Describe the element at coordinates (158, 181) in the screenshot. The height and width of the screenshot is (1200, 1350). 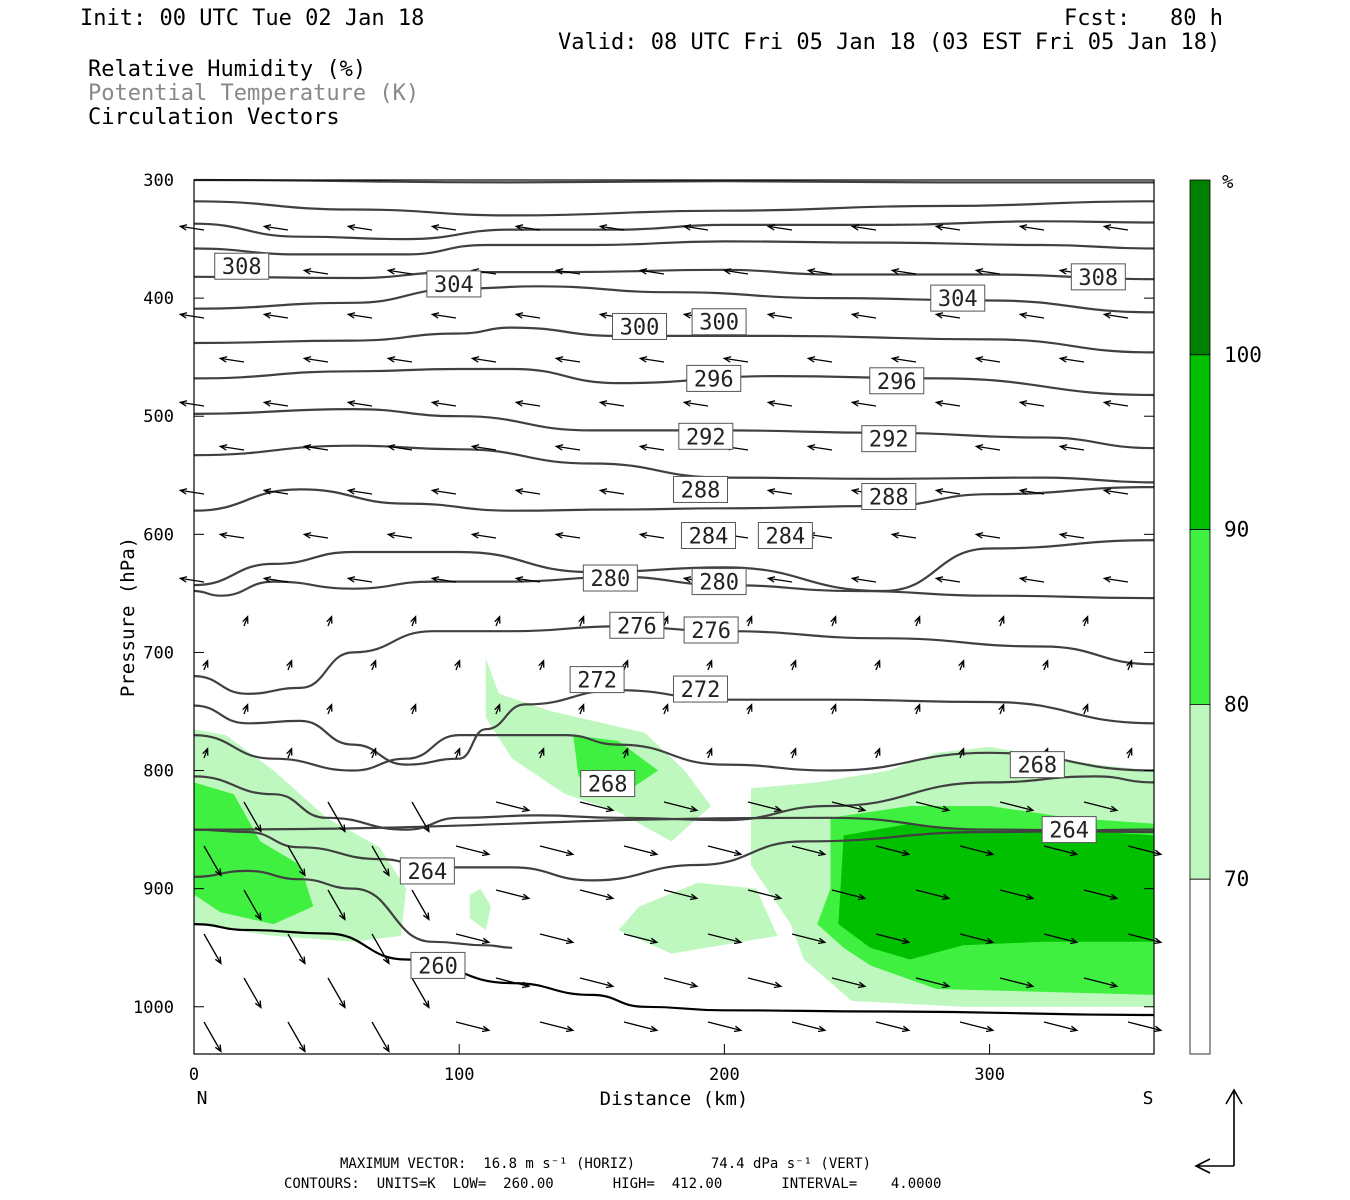
I see `y-tick-label: 300` at that location.